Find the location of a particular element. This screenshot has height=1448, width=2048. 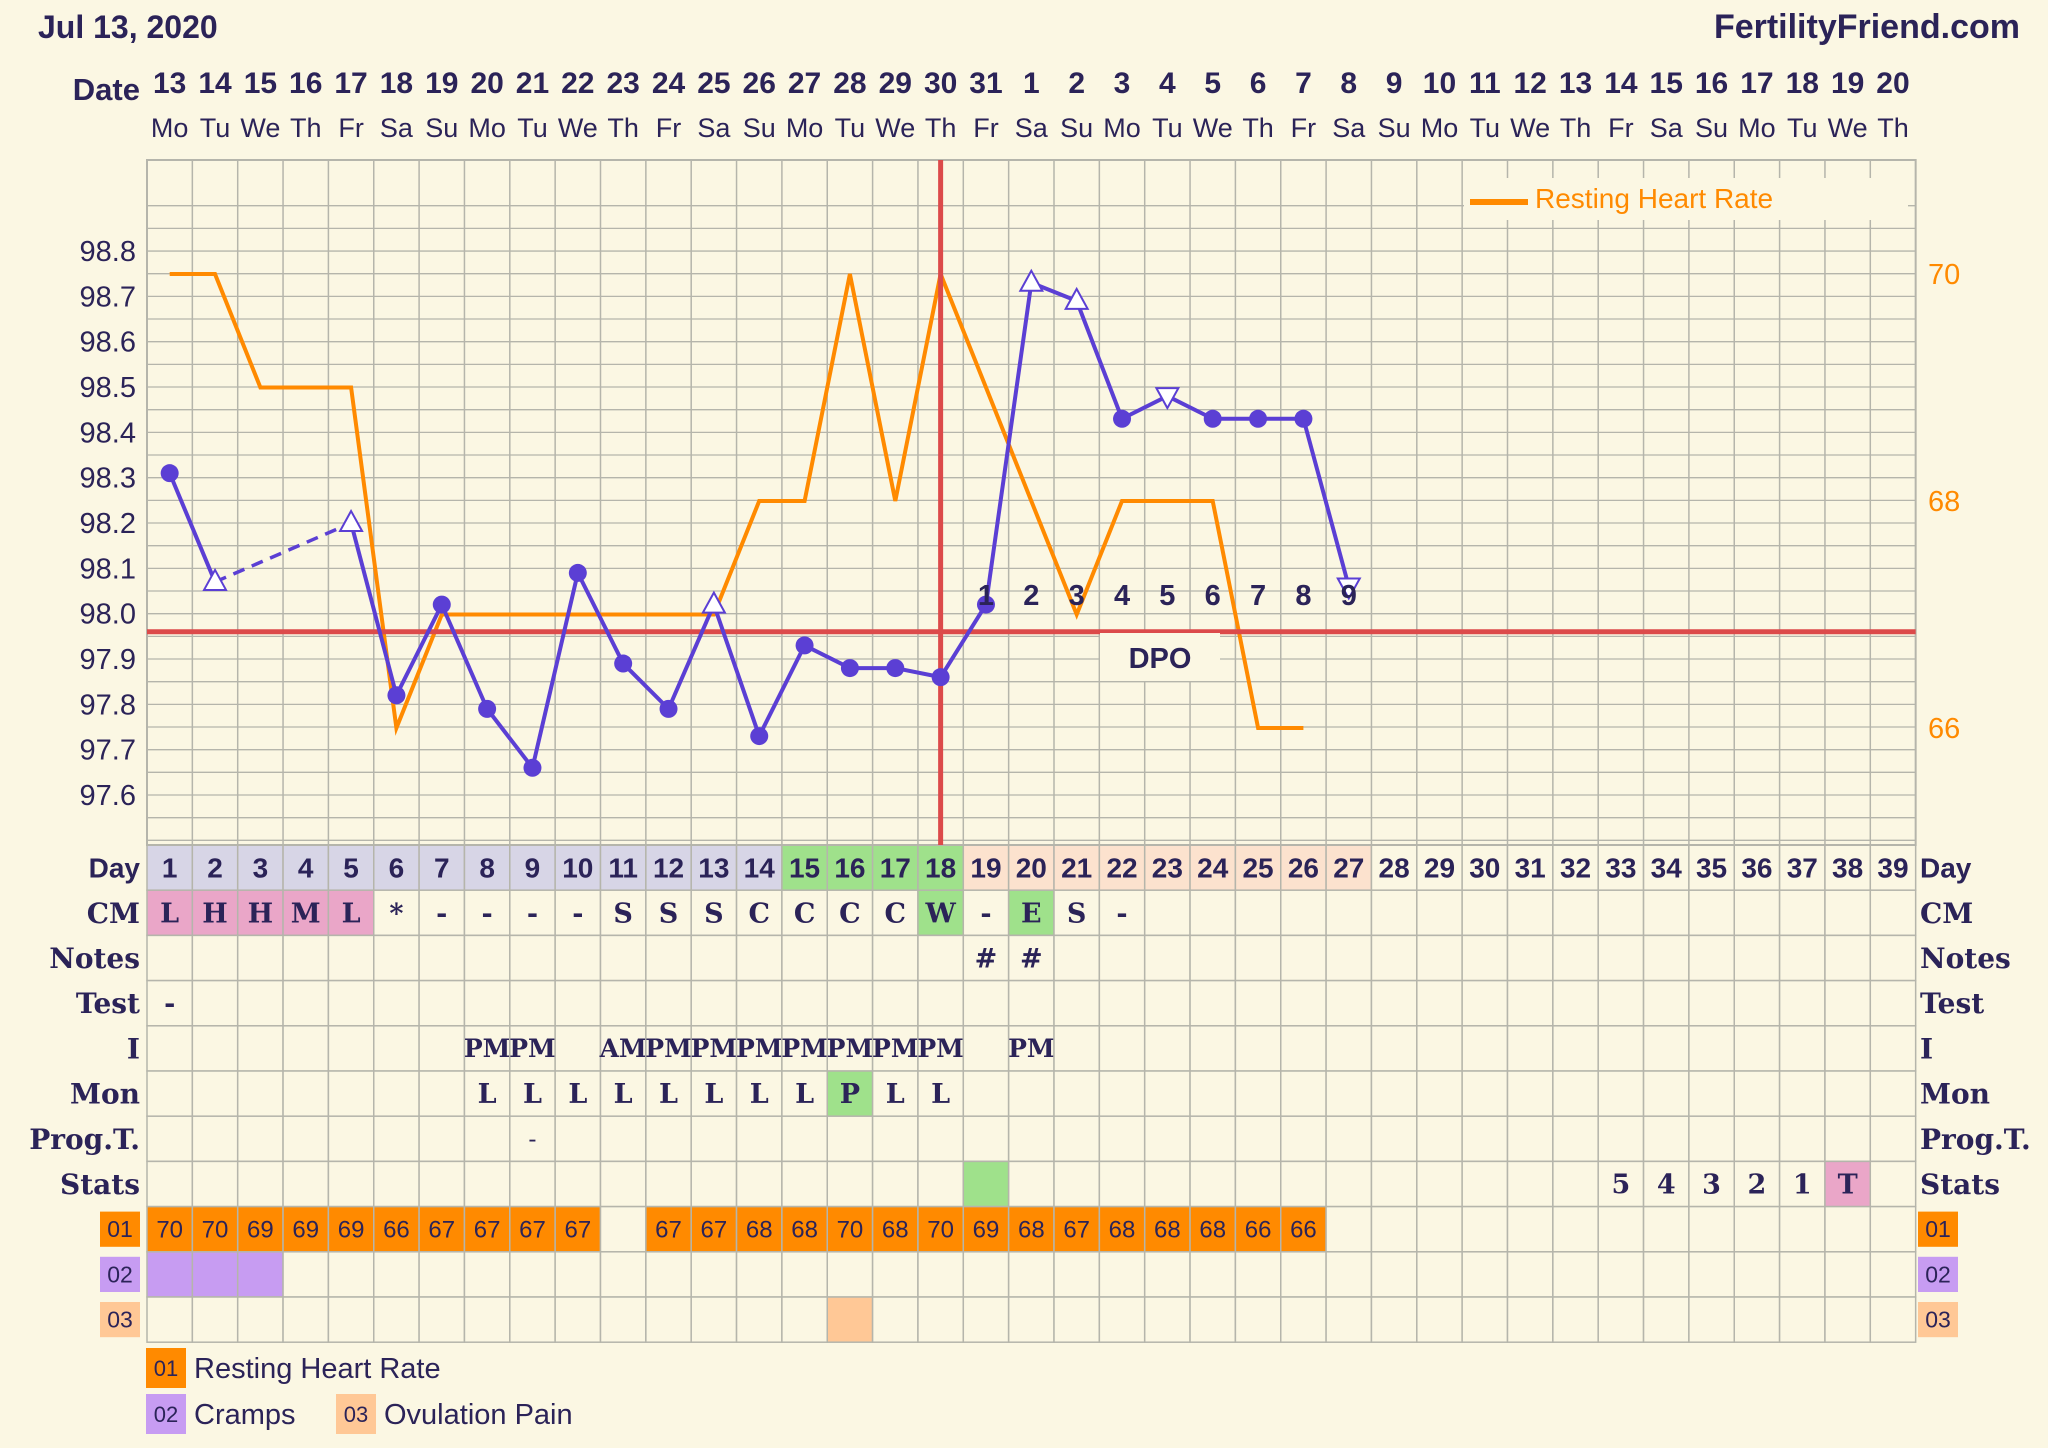

day-row-value: 10 is located at coordinates (577, 867).